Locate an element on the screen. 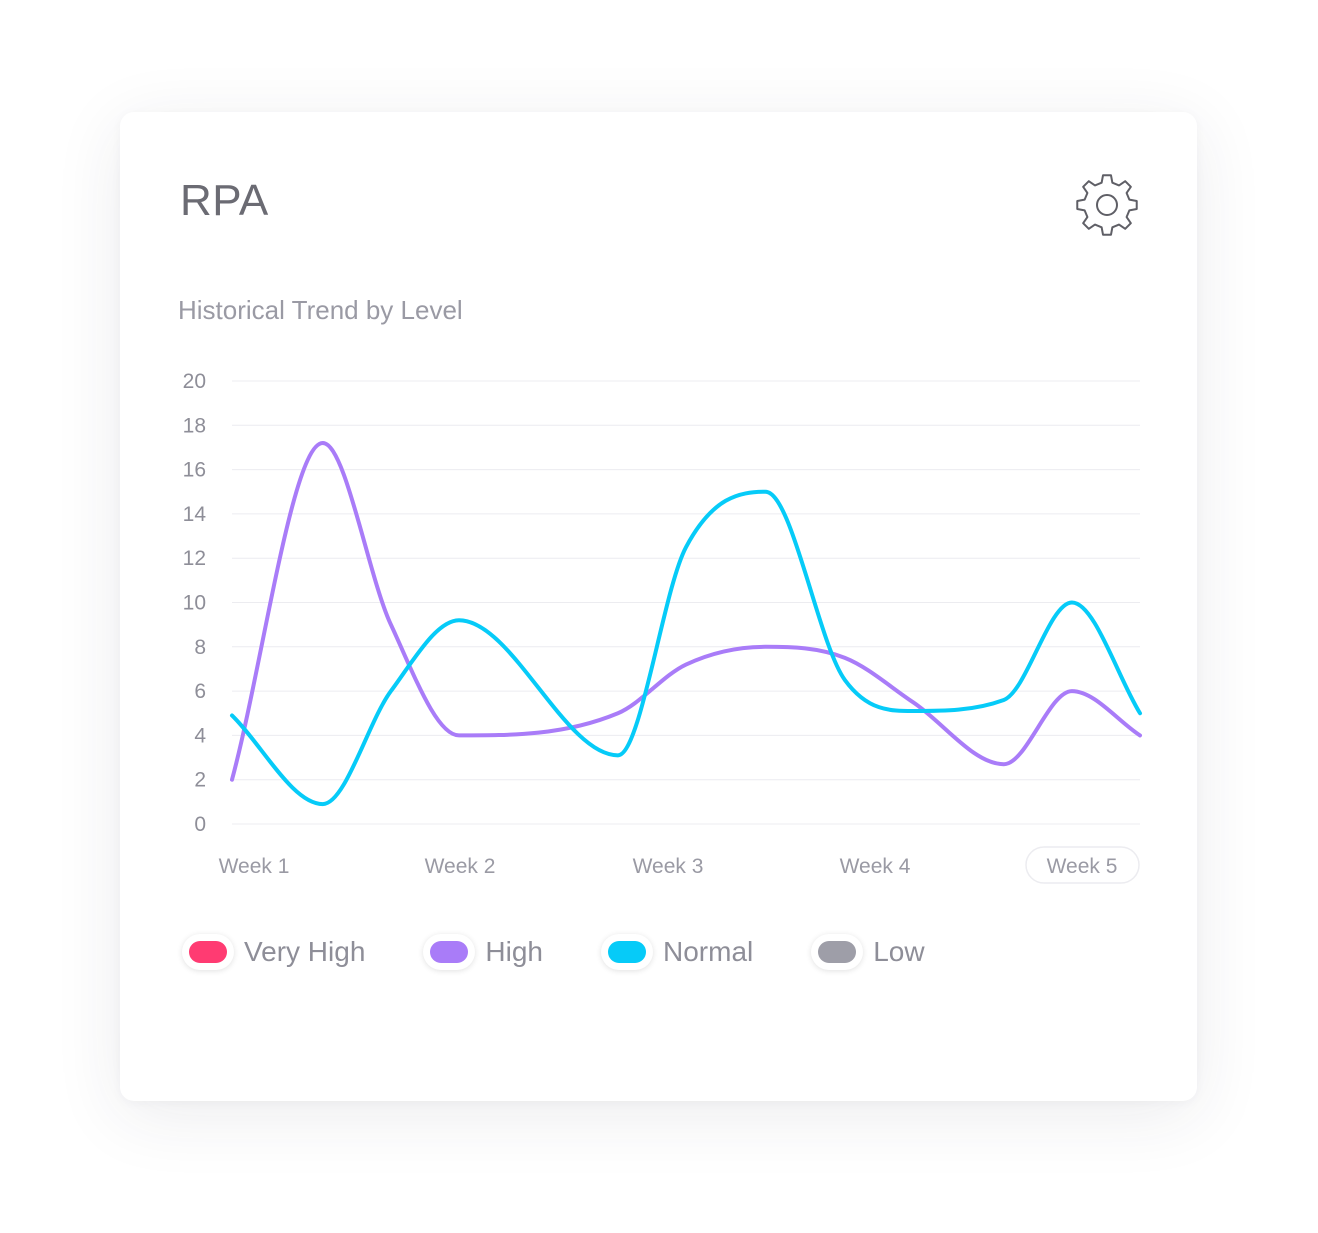  normal-swatch is located at coordinates (627, 952).